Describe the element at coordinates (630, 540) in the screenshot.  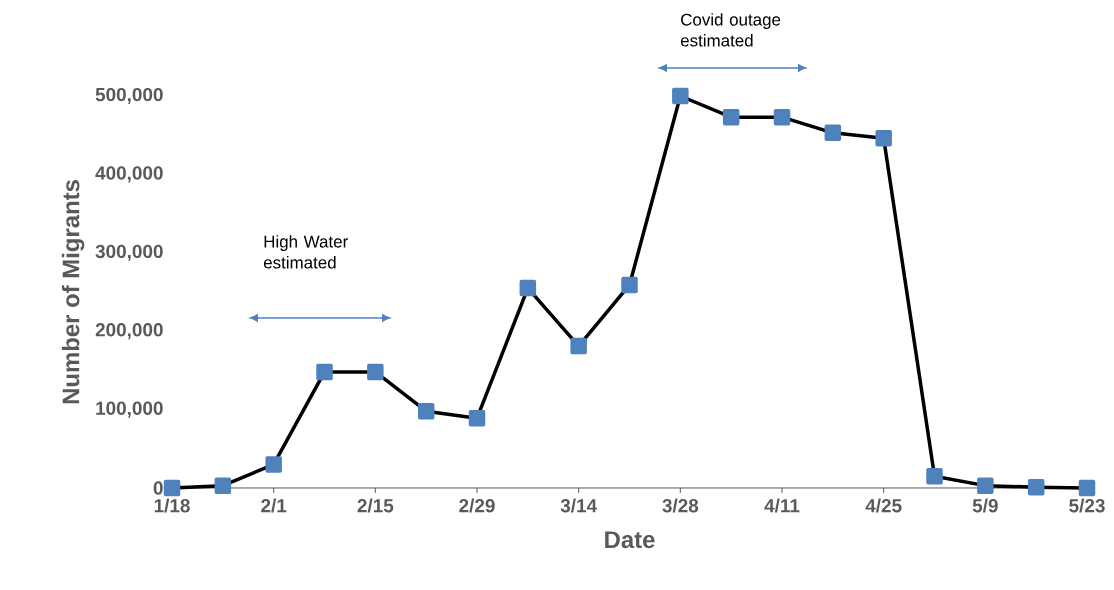
I see `x-axis-title: Date` at that location.